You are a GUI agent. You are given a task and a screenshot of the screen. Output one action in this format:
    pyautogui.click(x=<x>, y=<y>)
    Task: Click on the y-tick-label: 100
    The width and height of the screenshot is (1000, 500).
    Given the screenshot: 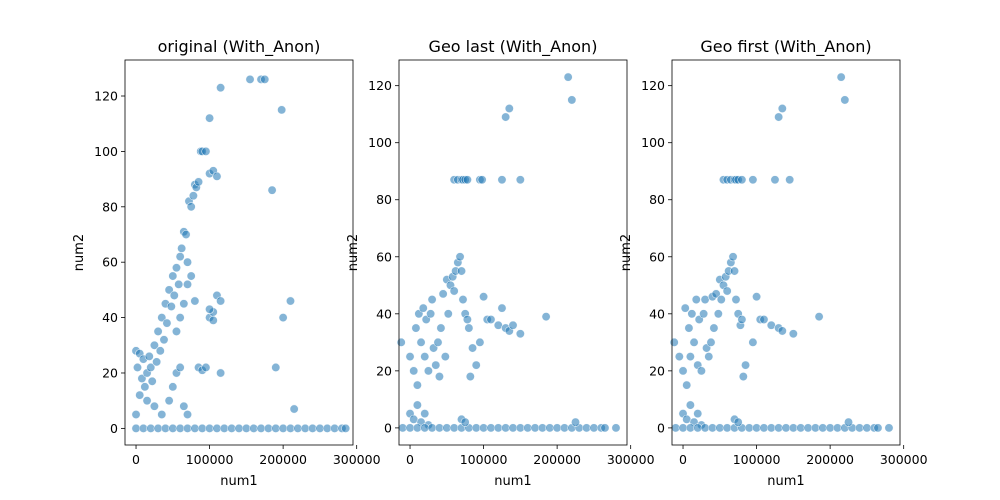 What is the action you would take?
    pyautogui.click(x=106, y=151)
    